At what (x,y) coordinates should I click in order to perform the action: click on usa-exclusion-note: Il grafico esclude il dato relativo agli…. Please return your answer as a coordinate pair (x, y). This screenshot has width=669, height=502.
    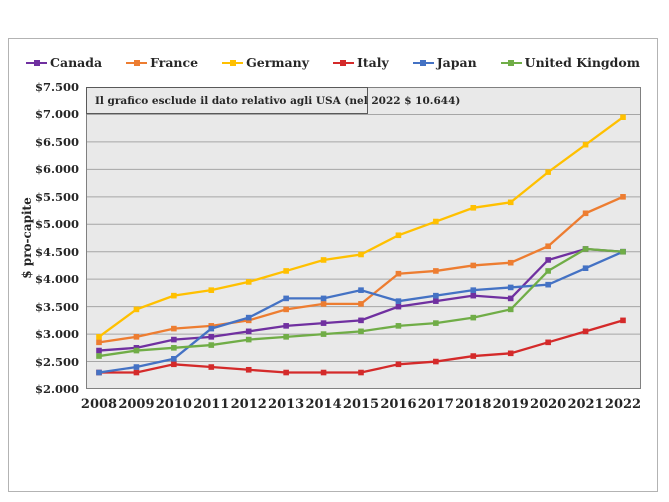
    Looking at the image, I should click on (273, 100).